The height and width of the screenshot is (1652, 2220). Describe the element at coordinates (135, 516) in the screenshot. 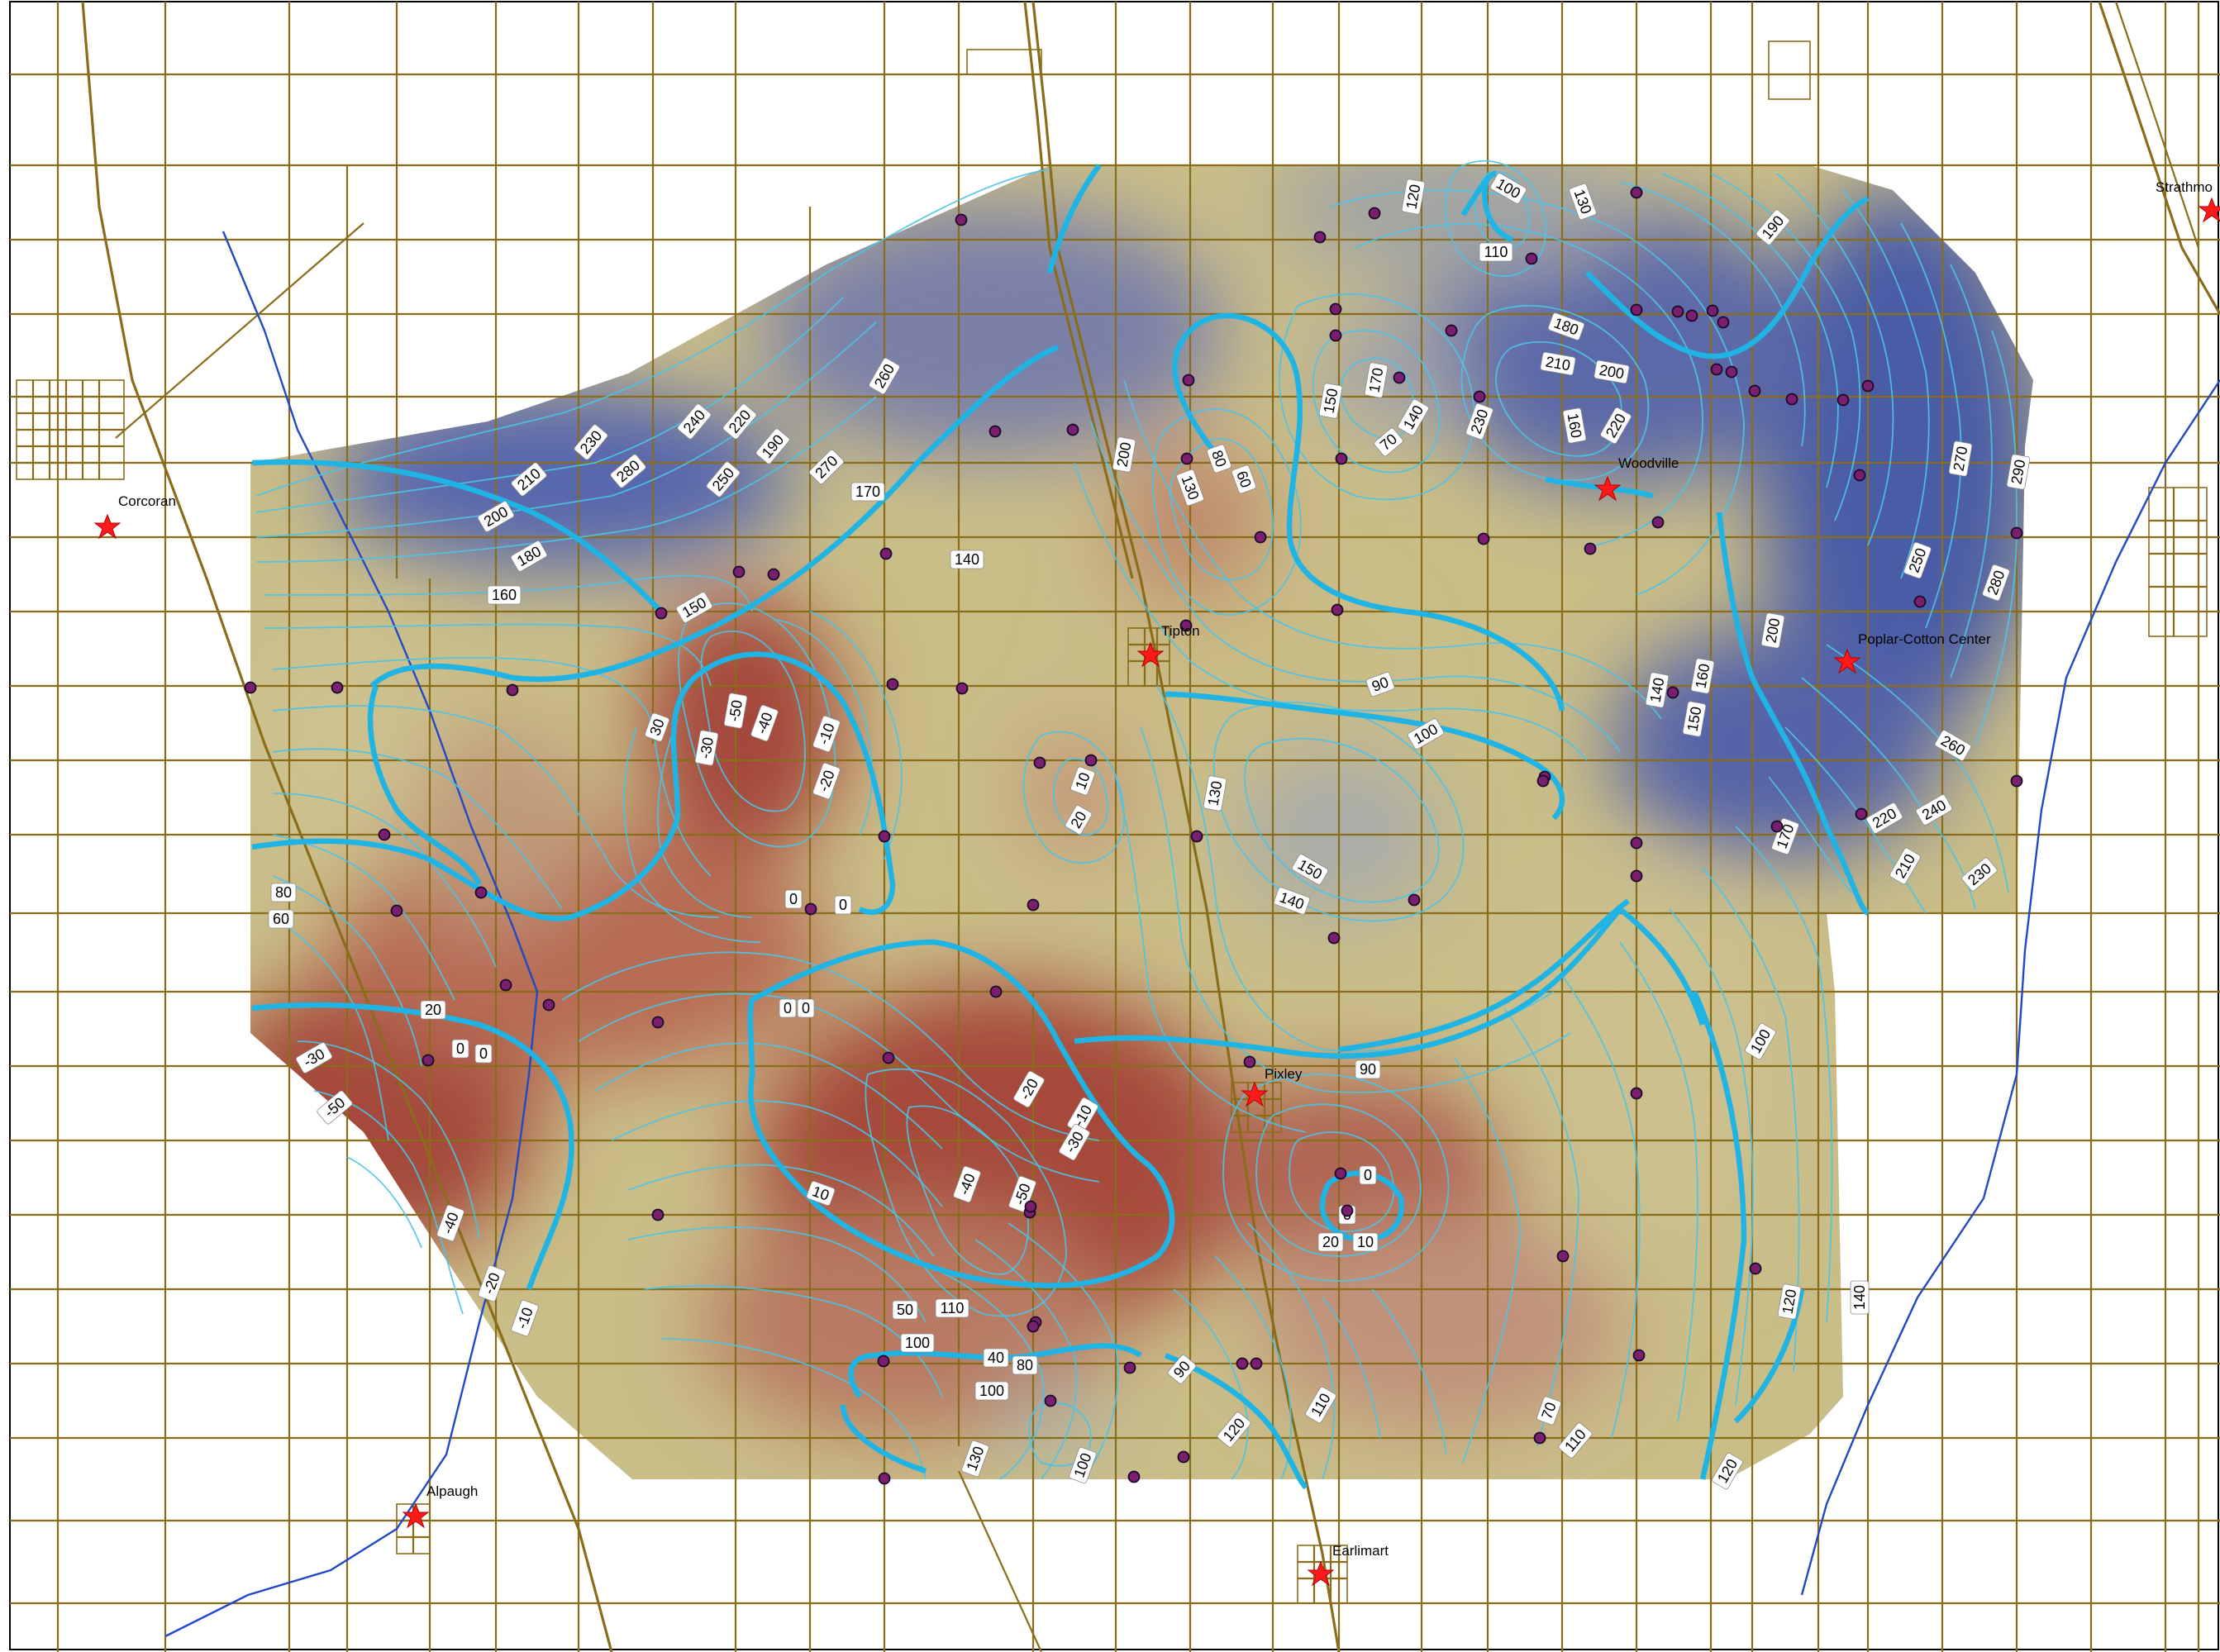

I see `town-corcoran: Corcoran` at that location.